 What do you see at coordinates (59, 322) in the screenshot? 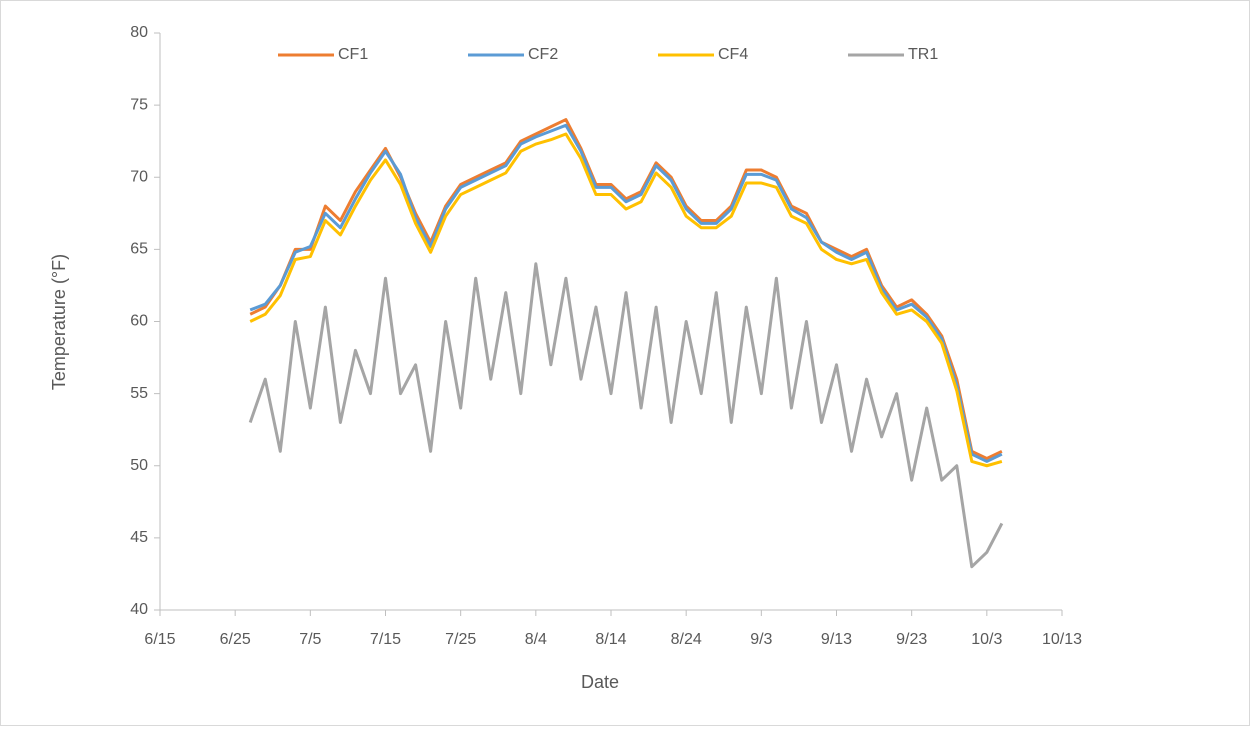
I see `y-axis-title: Temperature (°F)` at bounding box center [59, 322].